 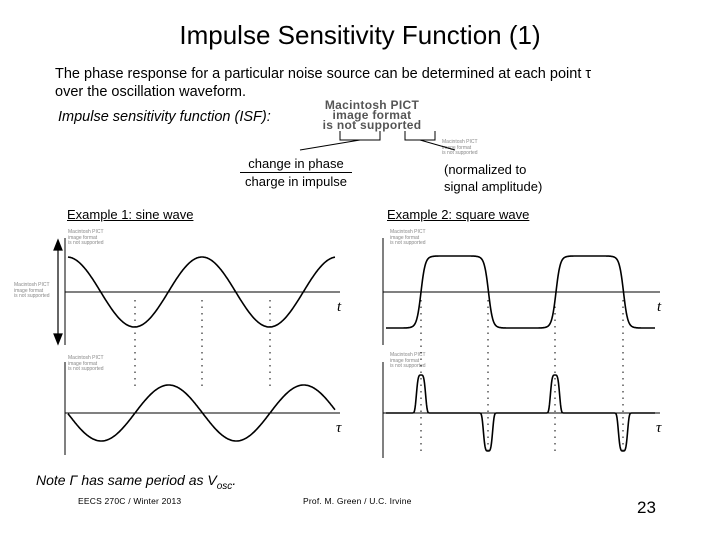 I want to click on bracket-left-stem, so click(x=330, y=145).